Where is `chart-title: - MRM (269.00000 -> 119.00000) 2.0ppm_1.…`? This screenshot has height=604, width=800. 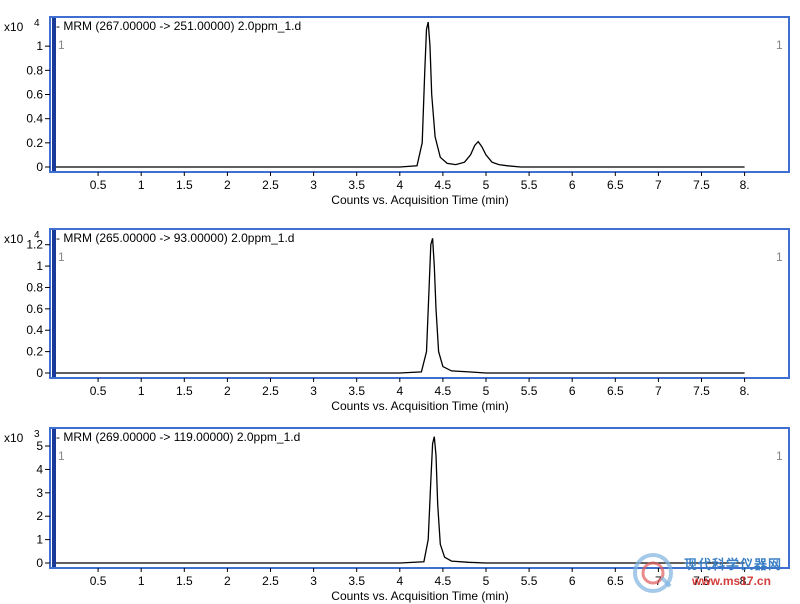
chart-title: - MRM (269.00000 -> 119.00000) 2.0ppm_1.… is located at coordinates (178, 437).